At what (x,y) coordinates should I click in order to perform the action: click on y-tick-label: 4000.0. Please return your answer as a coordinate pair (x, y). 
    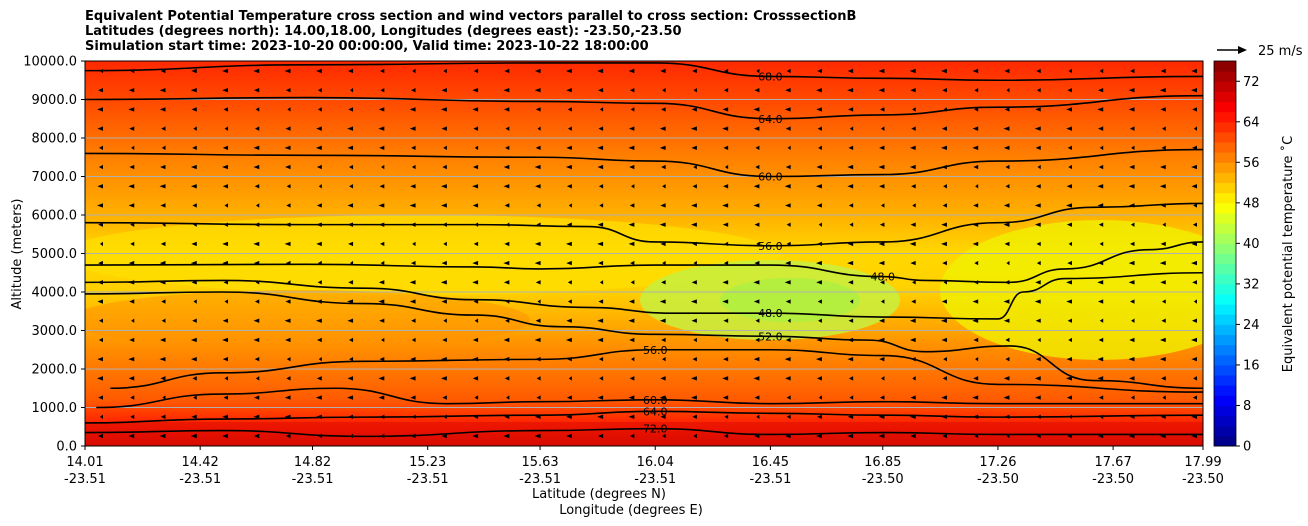
    Looking at the image, I should click on (55, 293).